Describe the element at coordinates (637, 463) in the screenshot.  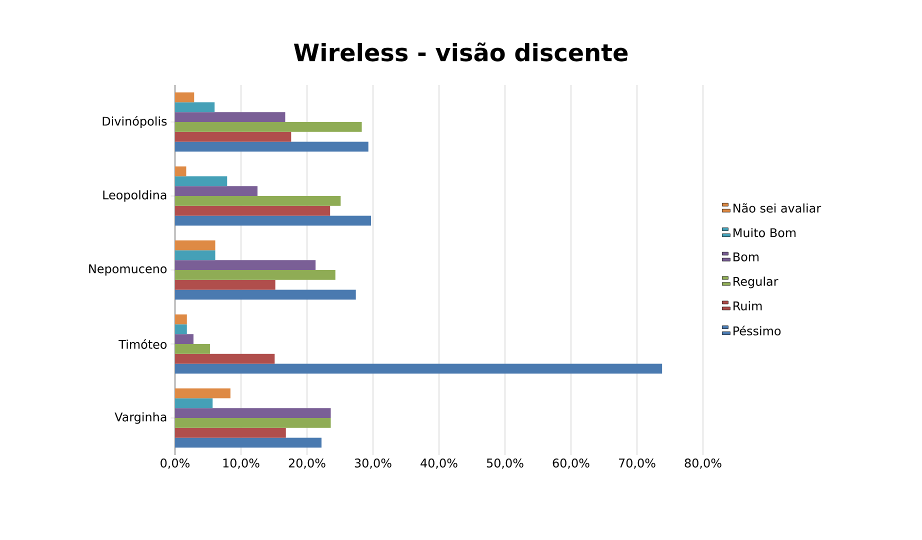
I see `x-tick-label: 70,0%` at that location.